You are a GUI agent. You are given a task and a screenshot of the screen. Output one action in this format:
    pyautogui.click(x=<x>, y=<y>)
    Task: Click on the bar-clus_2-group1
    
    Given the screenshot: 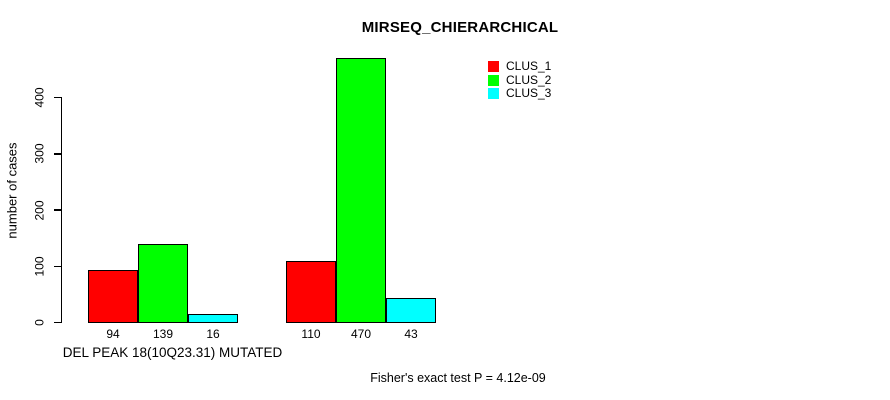 What is the action you would take?
    pyautogui.click(x=163, y=283)
    